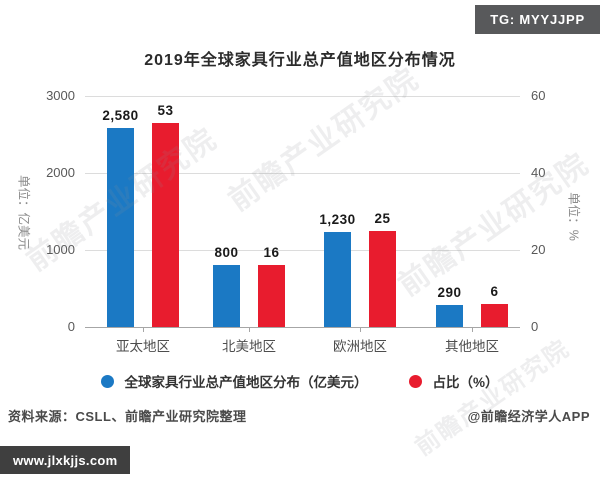 This screenshot has width=600, height=480. What do you see at coordinates (494, 291) in the screenshot?
I see `bar-value-label: 6` at bounding box center [494, 291].